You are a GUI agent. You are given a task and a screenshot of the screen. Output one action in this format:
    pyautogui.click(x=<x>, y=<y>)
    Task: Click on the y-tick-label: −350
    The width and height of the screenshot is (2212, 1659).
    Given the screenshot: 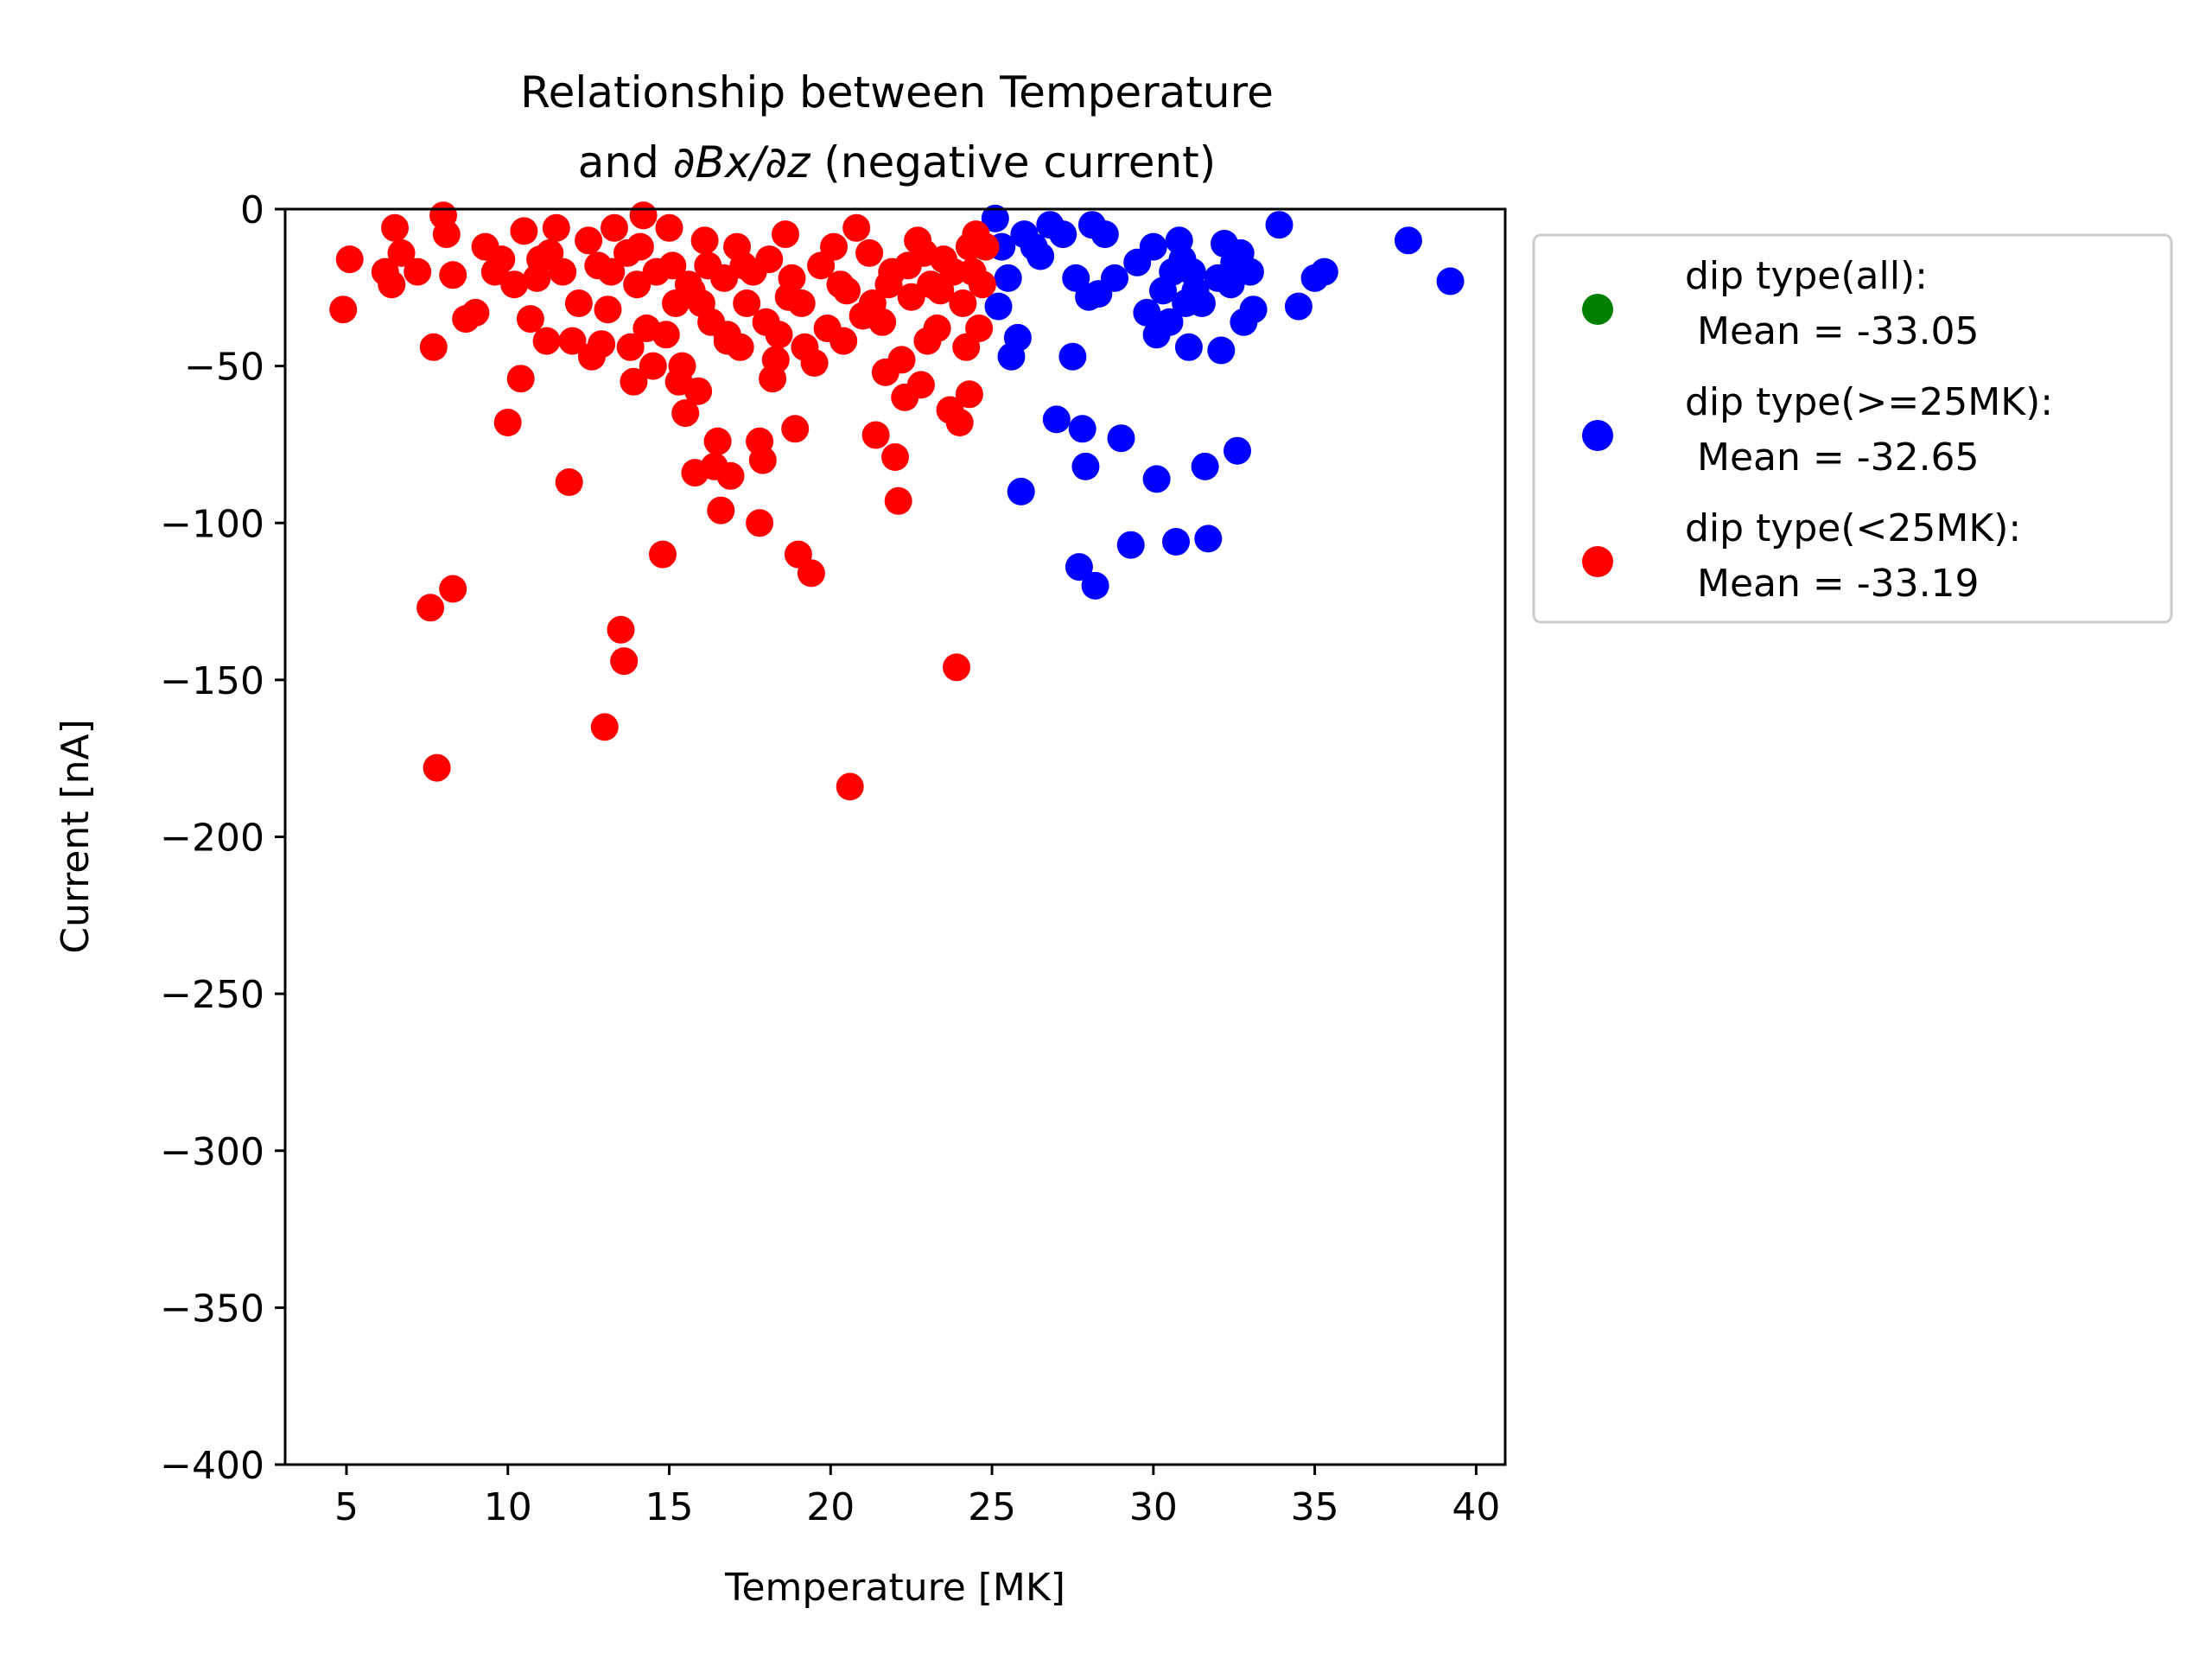 What is the action you would take?
    pyautogui.click(x=212, y=1309)
    